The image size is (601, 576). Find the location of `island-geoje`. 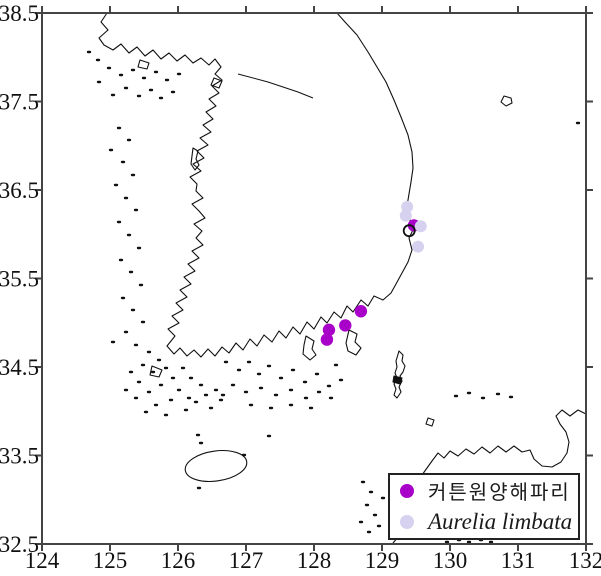

island-geoje is located at coordinates (353, 342).